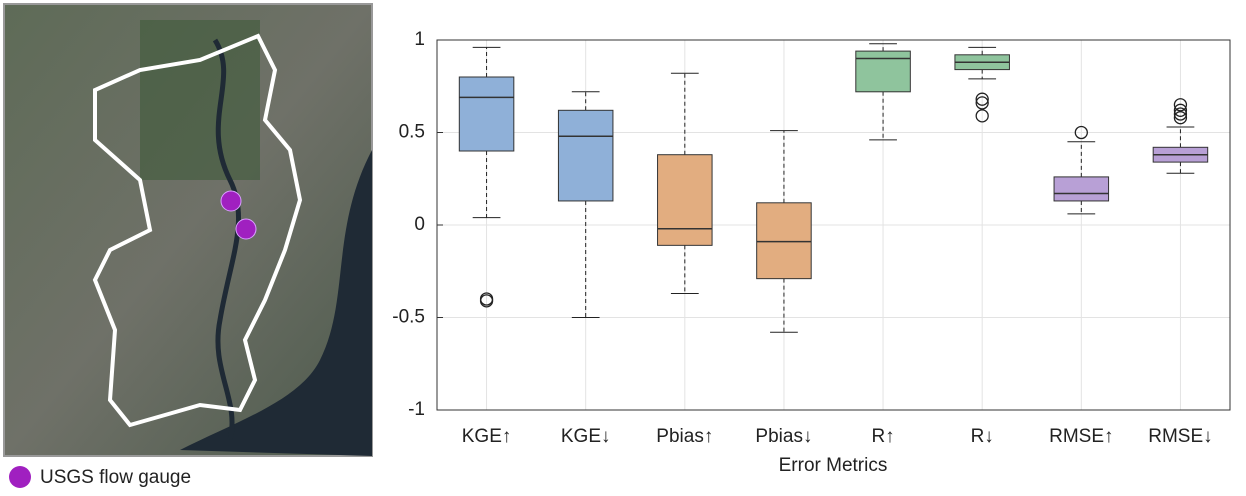 This screenshot has width=1246, height=496. I want to click on map-river, so click(276, 303).